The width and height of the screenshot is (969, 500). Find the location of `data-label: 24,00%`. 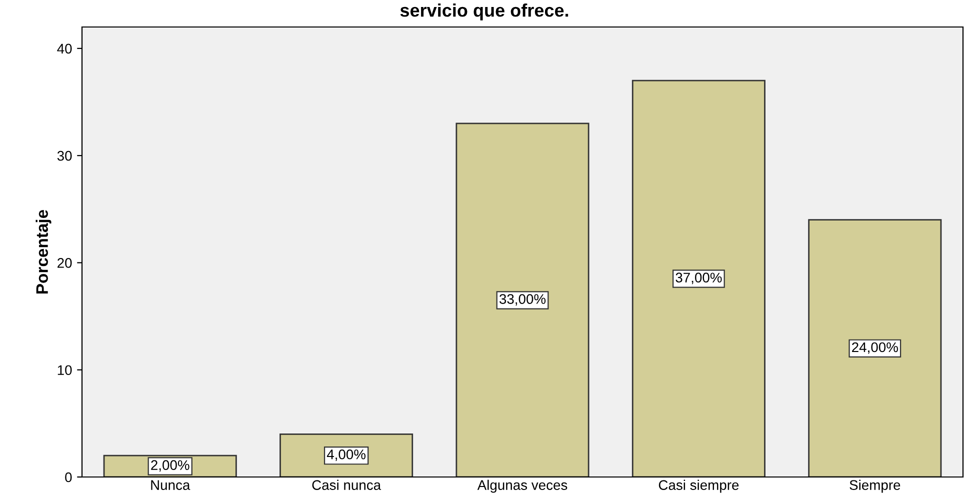

data-label: 24,00% is located at coordinates (875, 348).